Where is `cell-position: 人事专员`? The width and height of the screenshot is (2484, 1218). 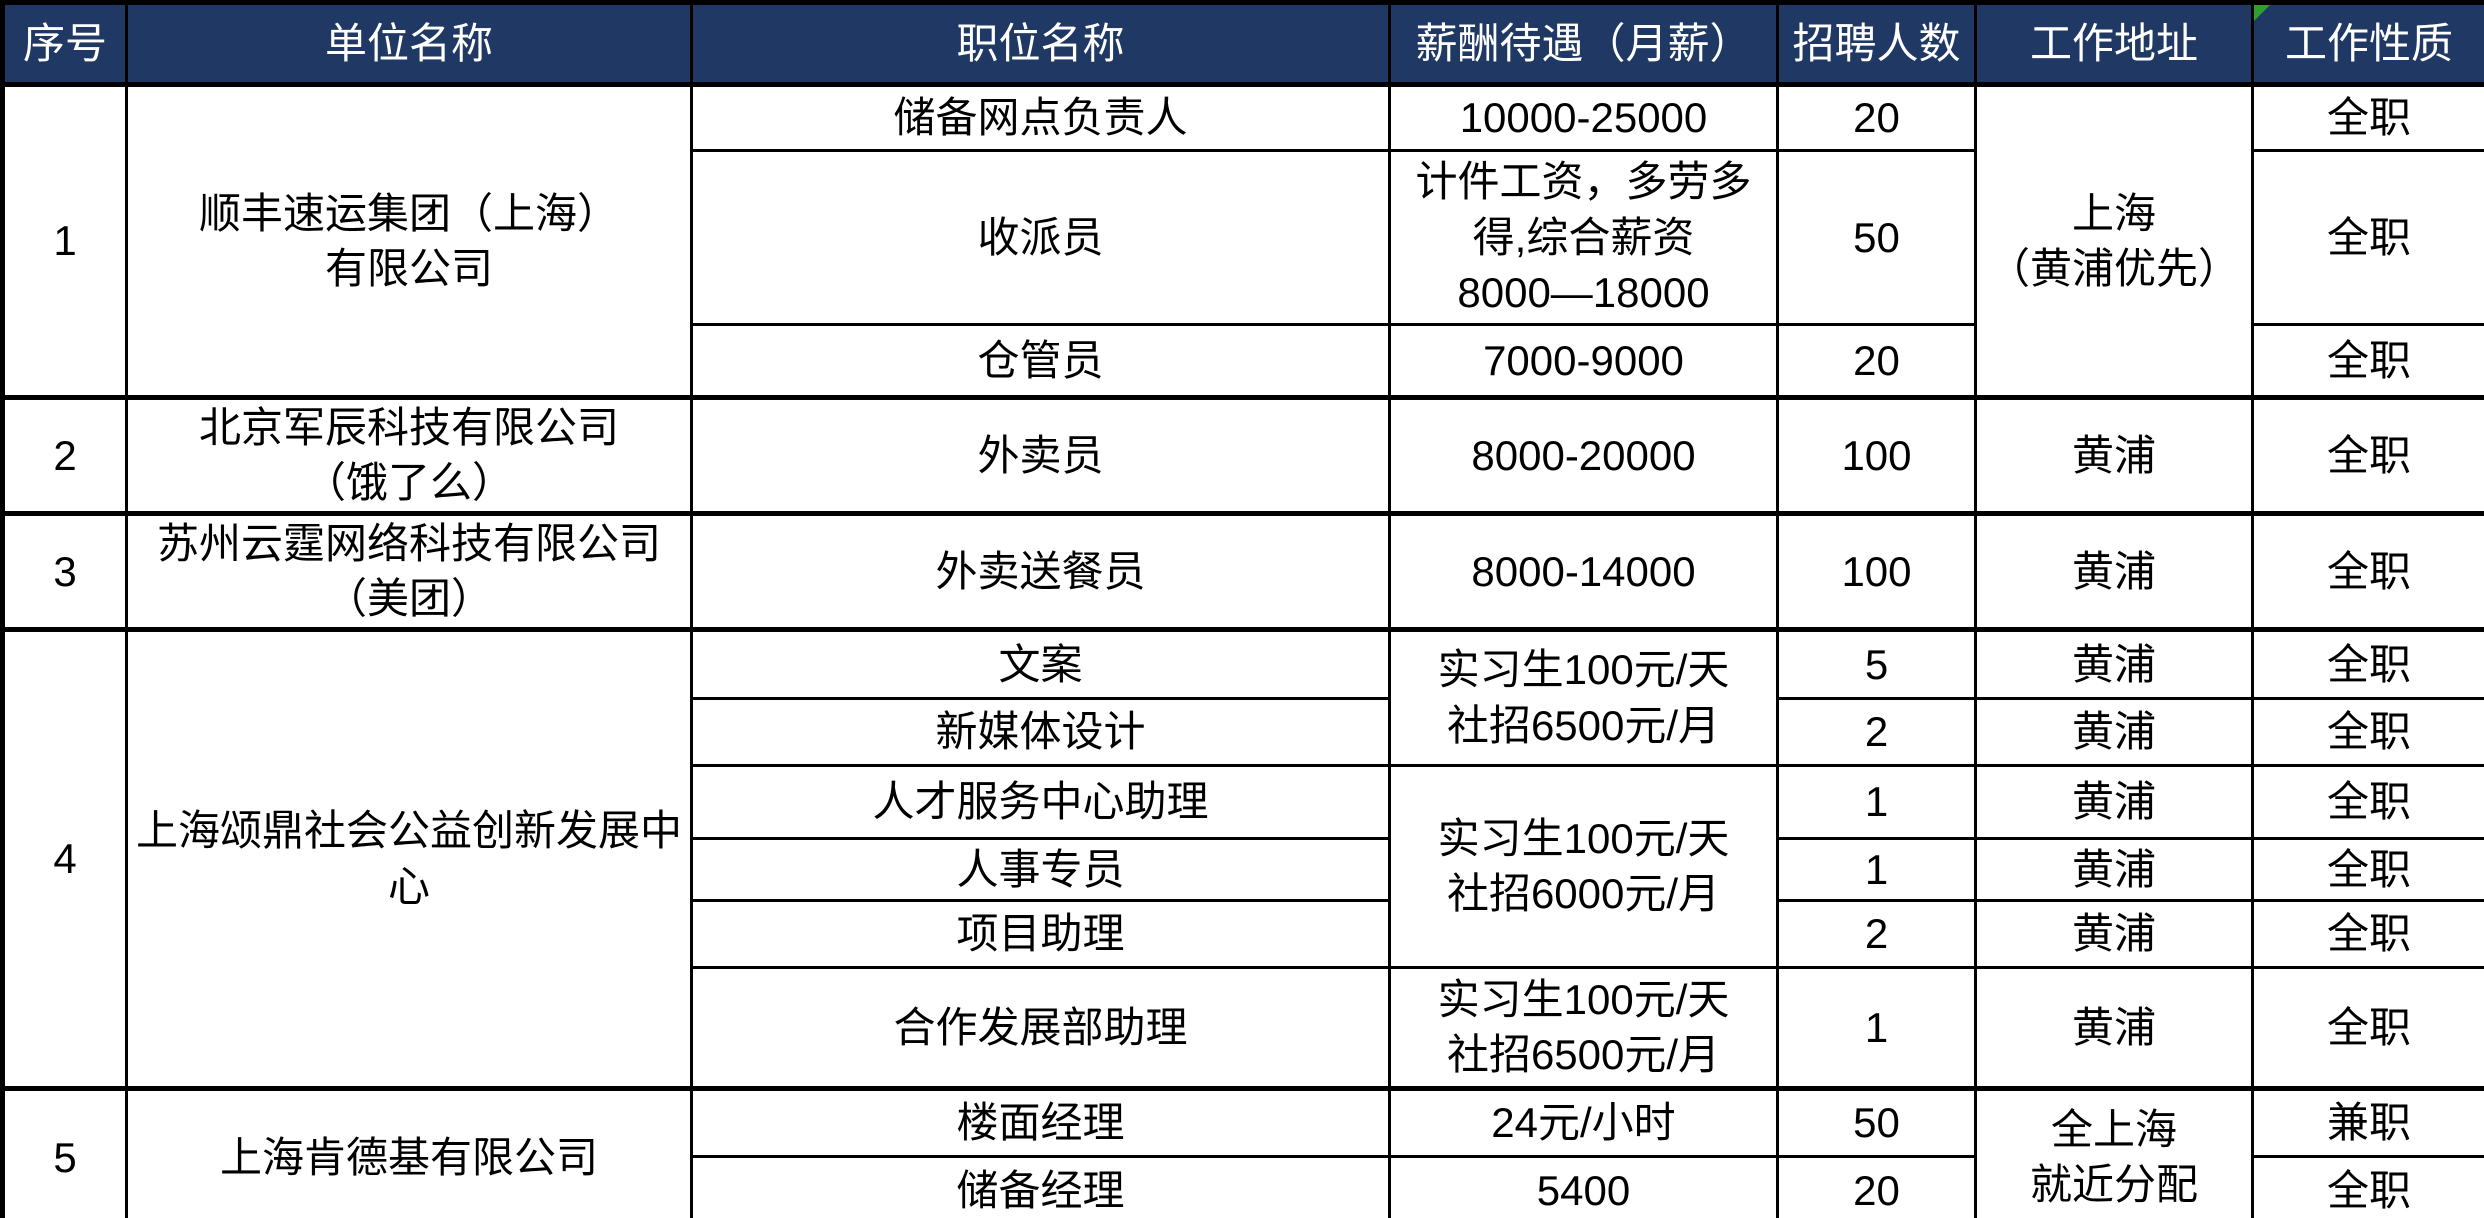 cell-position: 人事专员 is located at coordinates (1040, 869).